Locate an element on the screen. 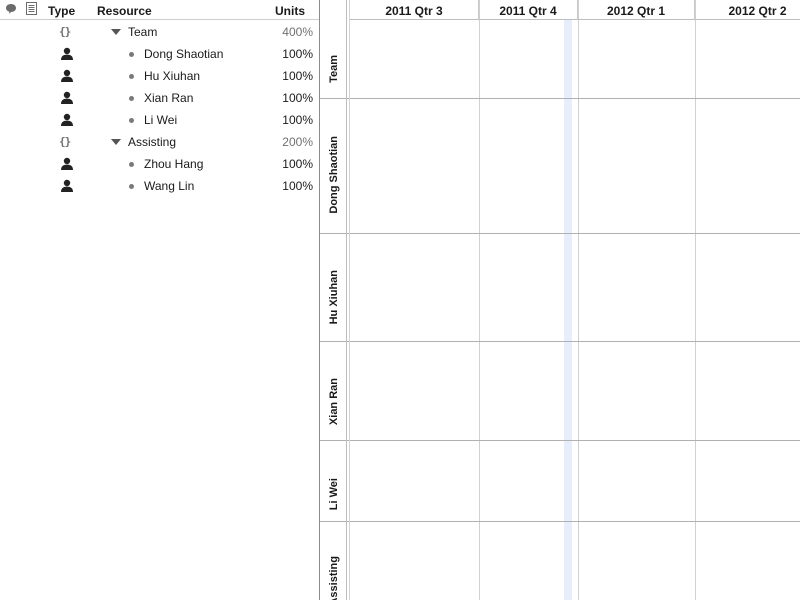  timeline-row-label-xian-ran: Xian Ran is located at coordinates (334, 402).